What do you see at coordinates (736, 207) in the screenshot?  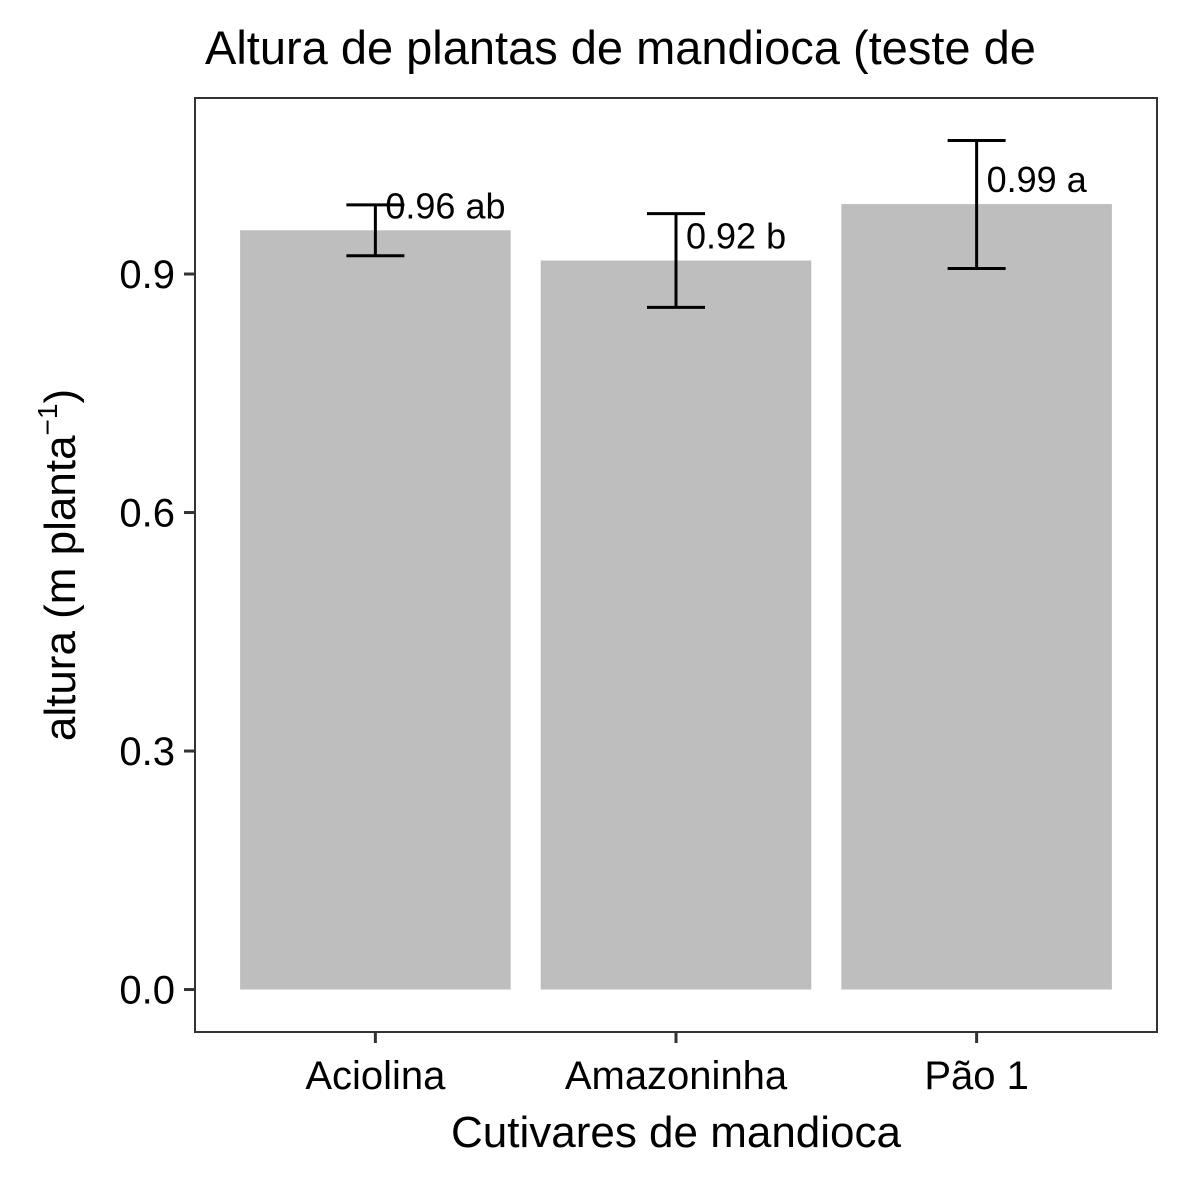 I see `bar-labels-layer: 0.96 ab 0.92 b 0.99 a` at bounding box center [736, 207].